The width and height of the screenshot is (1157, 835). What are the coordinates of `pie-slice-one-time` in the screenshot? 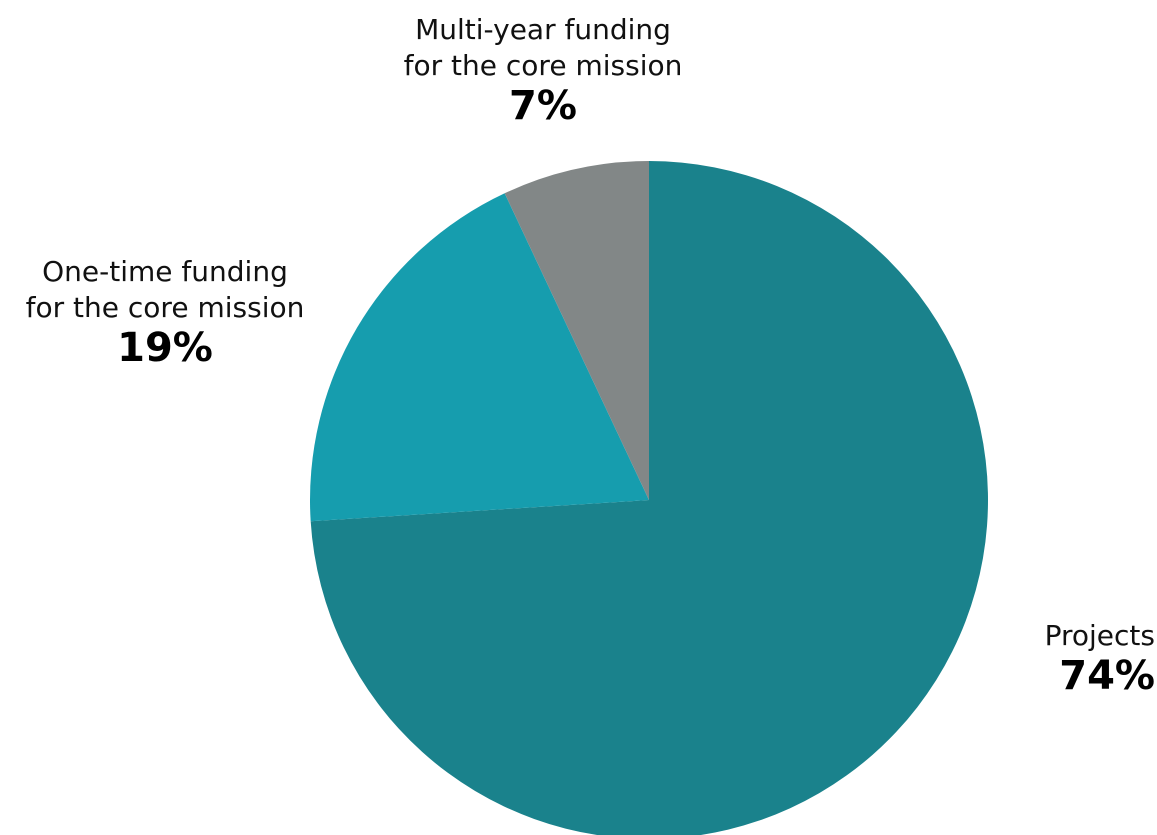 It's located at (479, 357).